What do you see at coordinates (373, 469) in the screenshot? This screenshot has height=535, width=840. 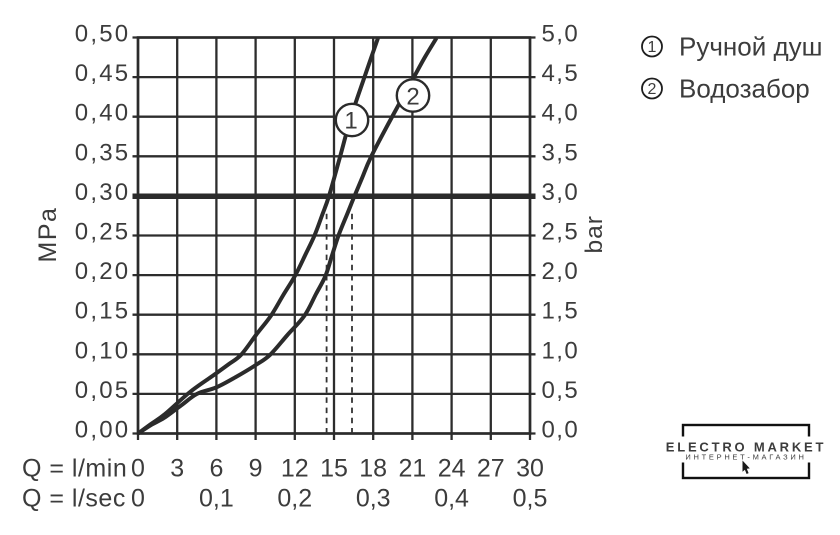 I see `svg-text: 18` at bounding box center [373, 469].